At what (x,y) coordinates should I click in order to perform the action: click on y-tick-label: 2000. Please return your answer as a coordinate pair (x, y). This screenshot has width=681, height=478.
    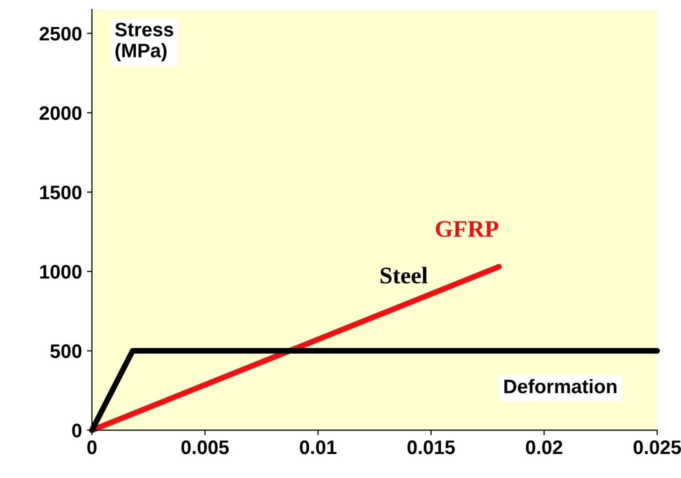
    Looking at the image, I should click on (61, 113).